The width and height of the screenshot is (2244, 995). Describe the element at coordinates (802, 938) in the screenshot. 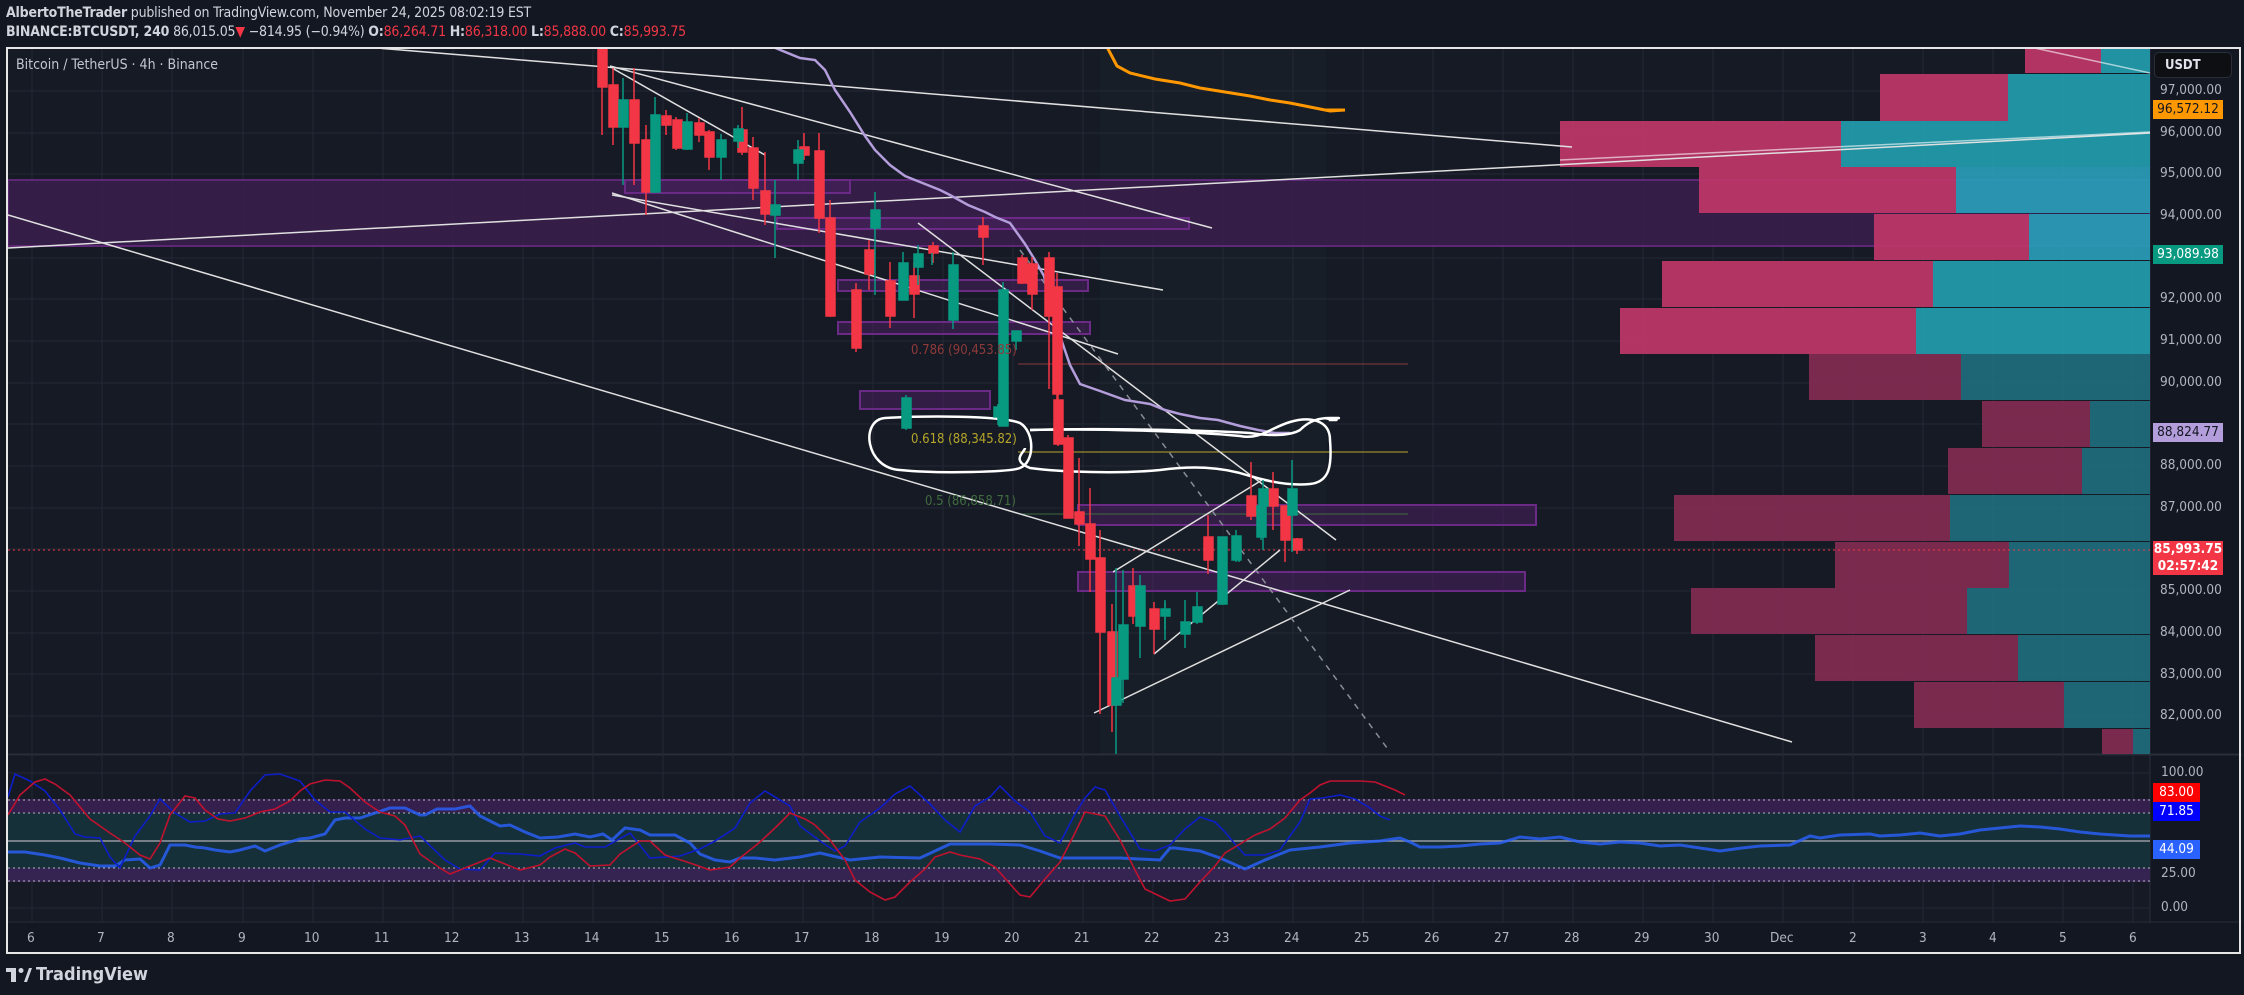

I see `date-tick: 17` at that location.